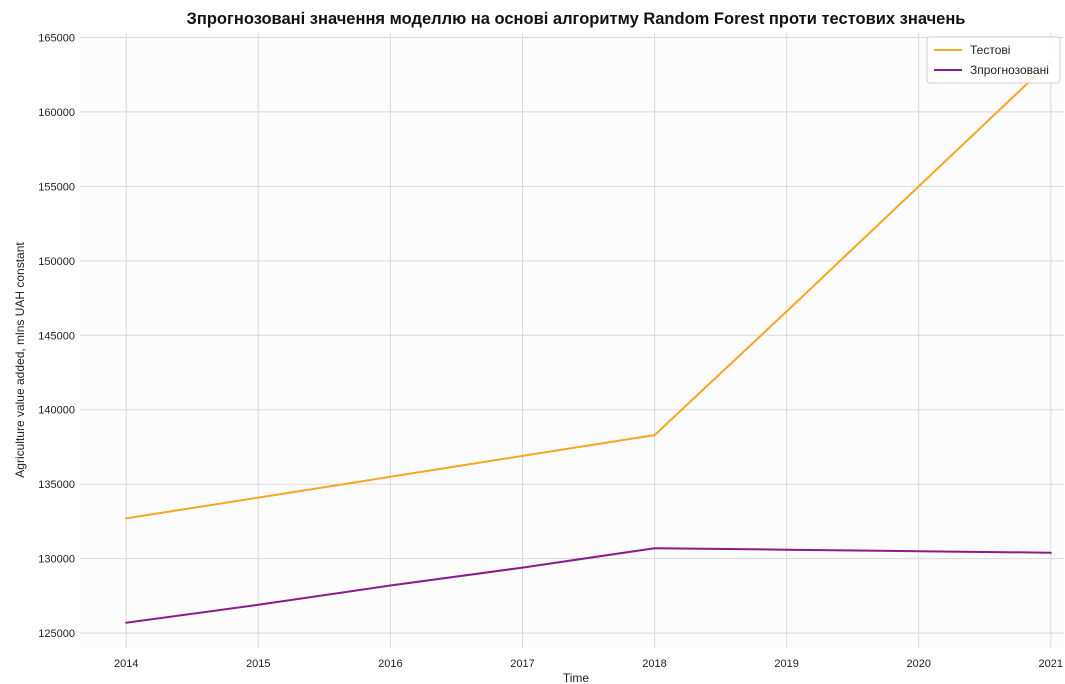  Describe the element at coordinates (126, 664) in the screenshot. I see `x-tick-label: 2014` at that location.